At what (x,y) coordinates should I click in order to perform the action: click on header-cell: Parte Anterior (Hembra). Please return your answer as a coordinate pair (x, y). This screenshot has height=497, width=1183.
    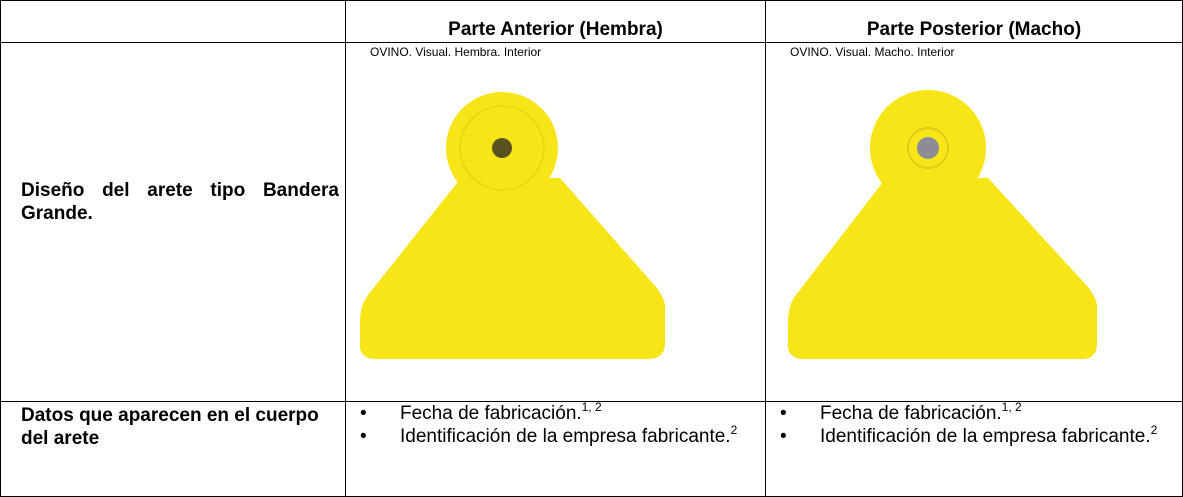
    Looking at the image, I should click on (555, 21).